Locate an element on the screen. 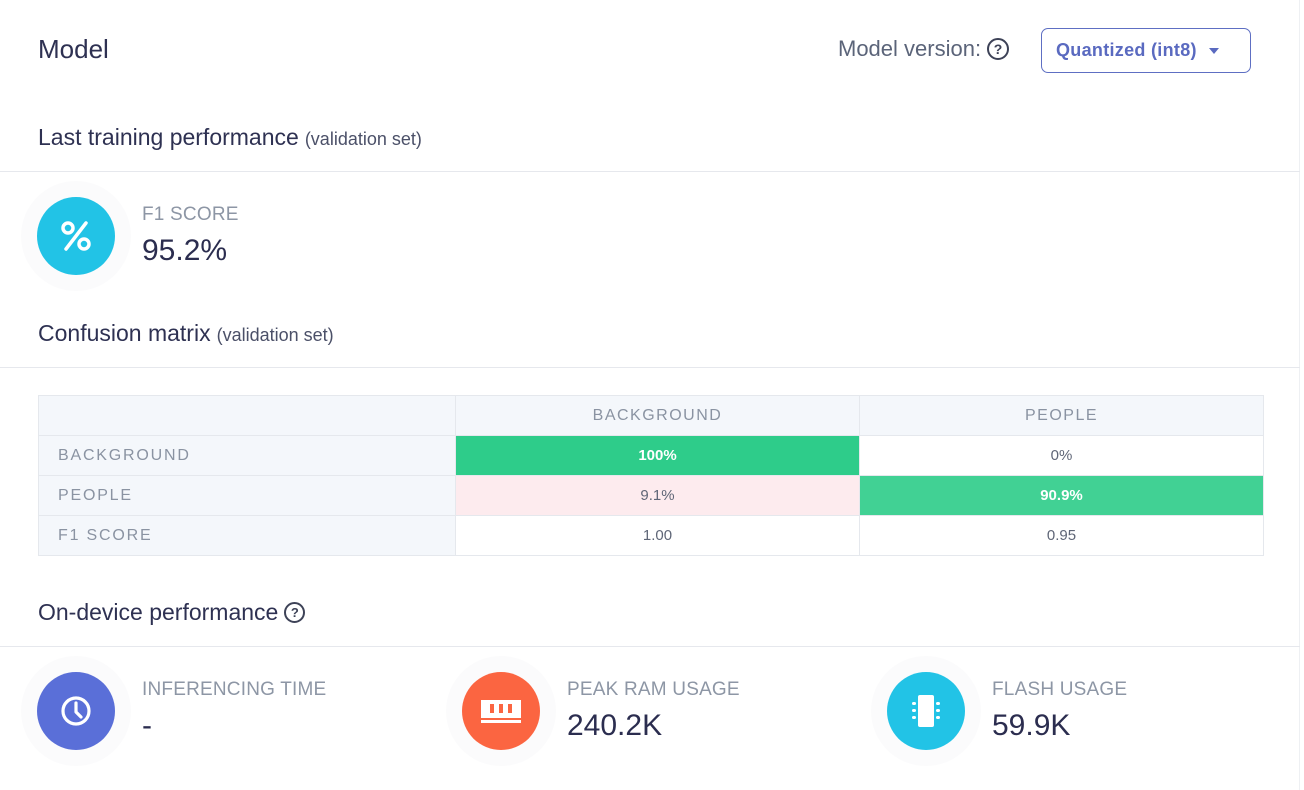  matrix-row: BACKGROUND 100% 0% is located at coordinates (651, 455).